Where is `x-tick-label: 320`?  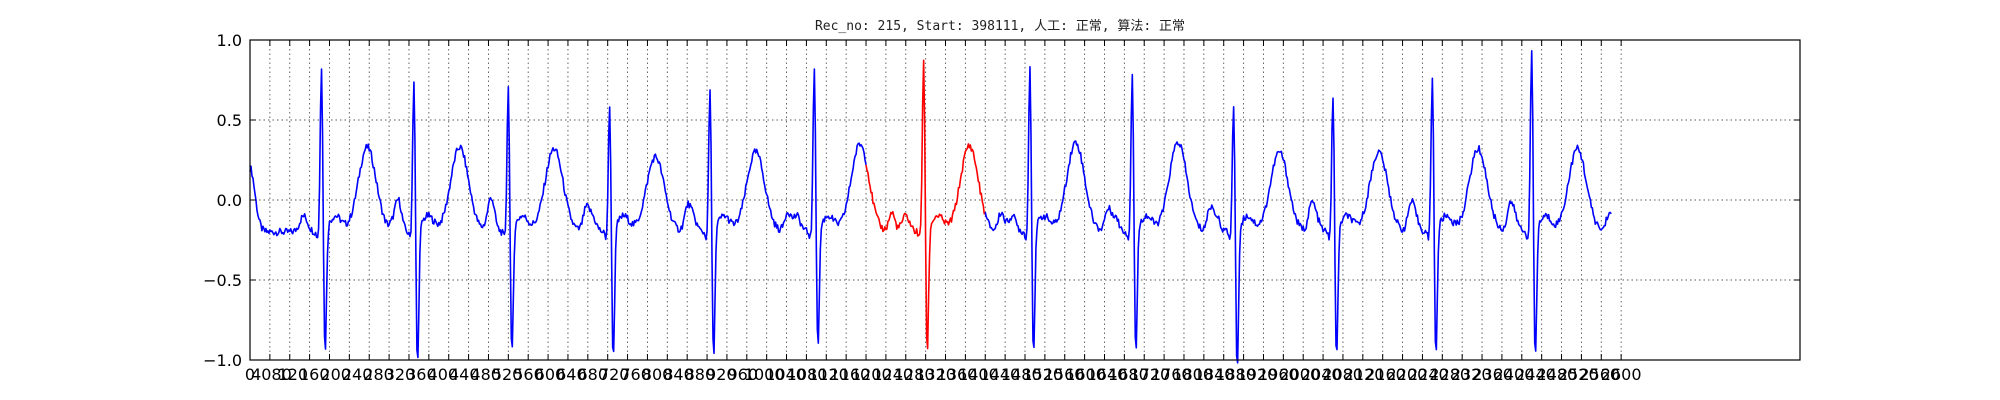
x-tick-label: 320 is located at coordinates (400, 374).